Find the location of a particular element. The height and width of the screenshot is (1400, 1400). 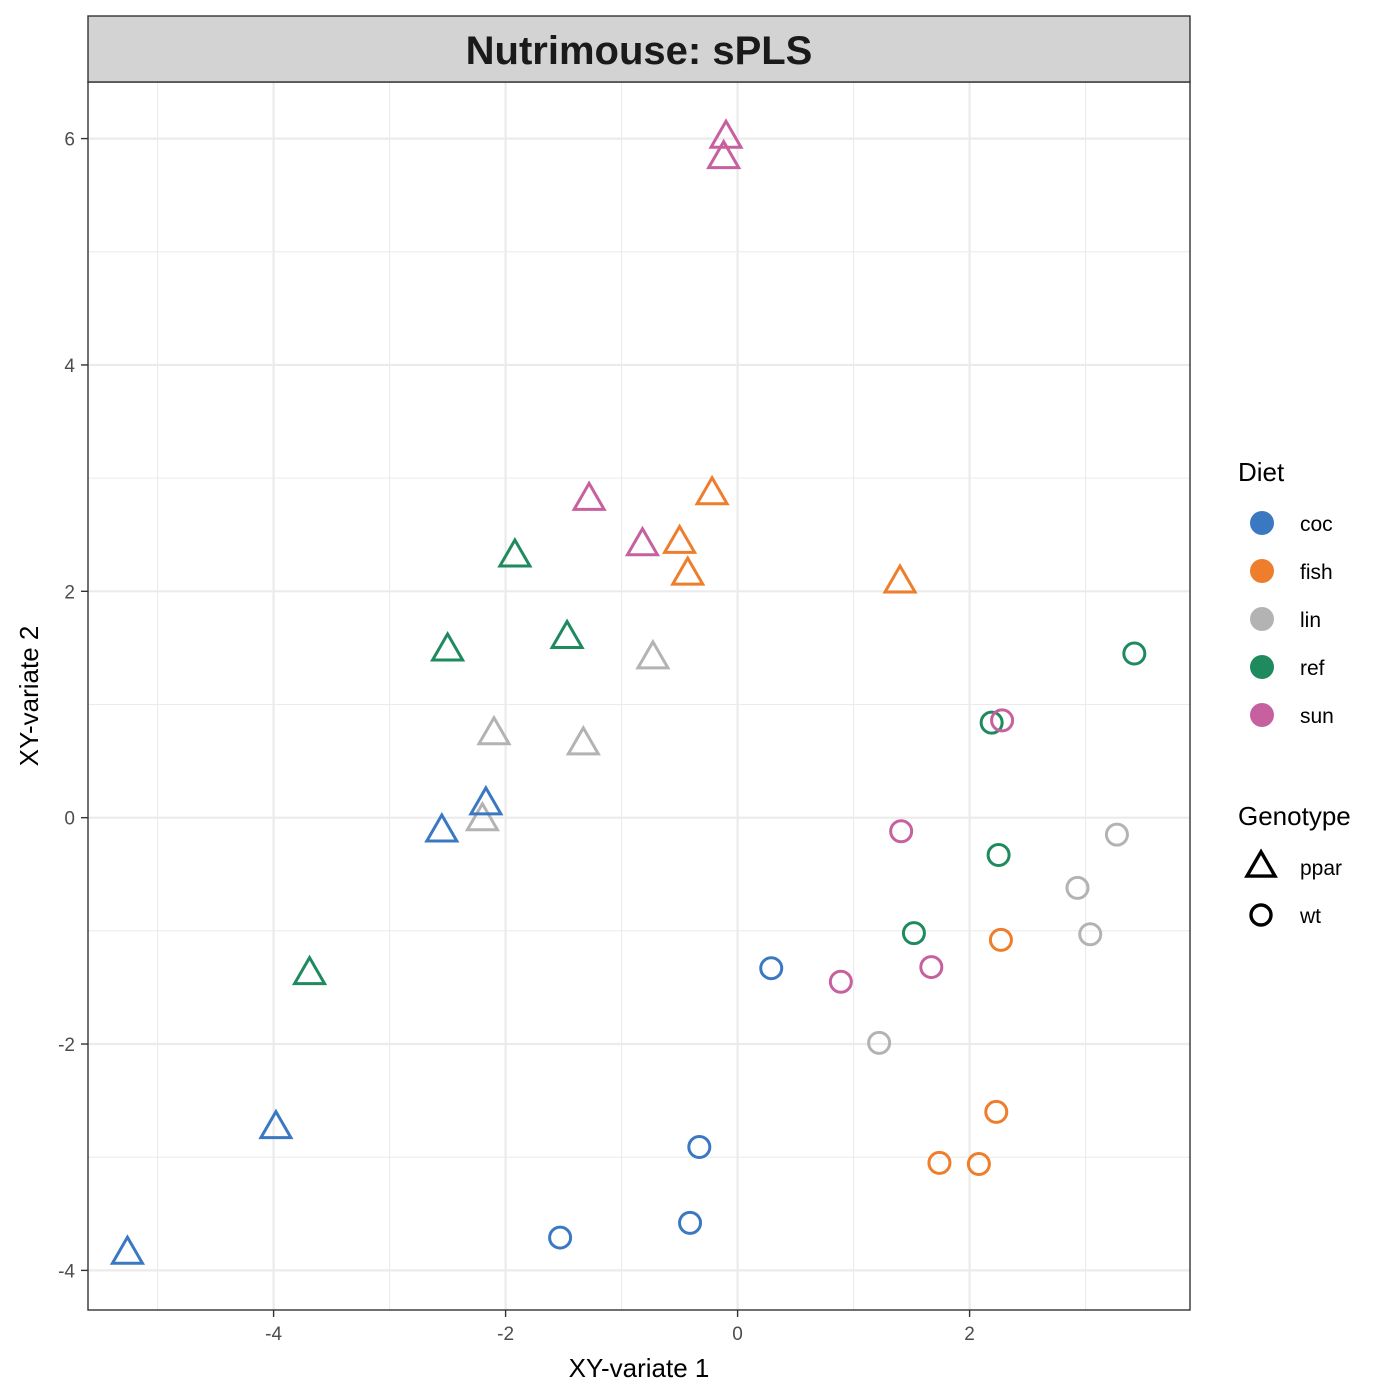

chart-title: Nutrimouse: sPLS is located at coordinates (639, 51).